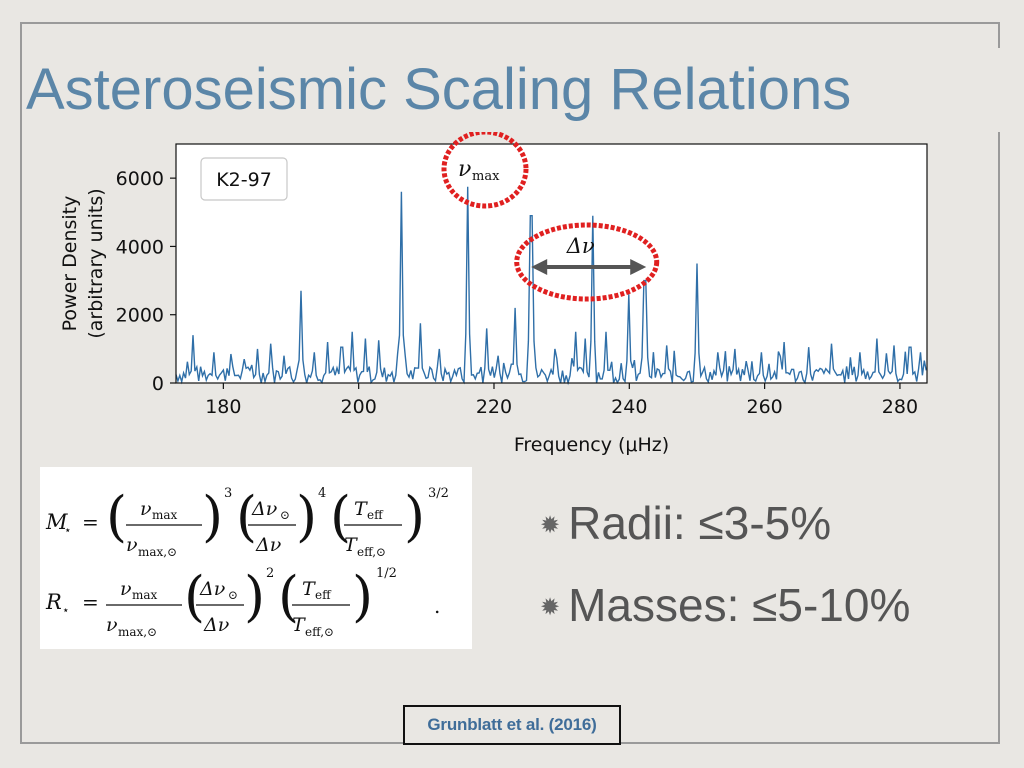  Describe the element at coordinates (223, 407) in the screenshot. I see `x-tick-label: 180` at that location.